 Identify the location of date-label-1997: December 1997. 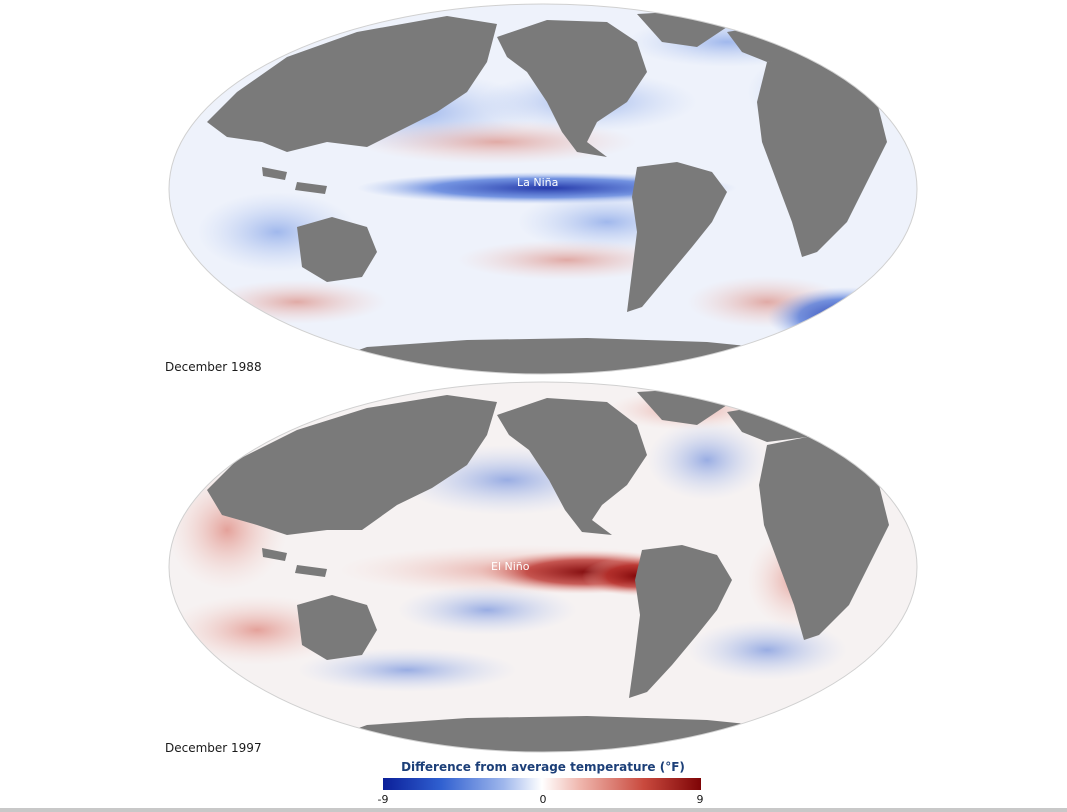
(213, 748).